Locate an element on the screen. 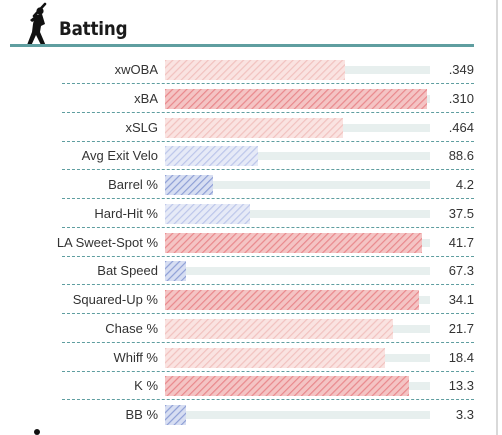 The image size is (502, 435). section-title: Batting is located at coordinates (93, 29).